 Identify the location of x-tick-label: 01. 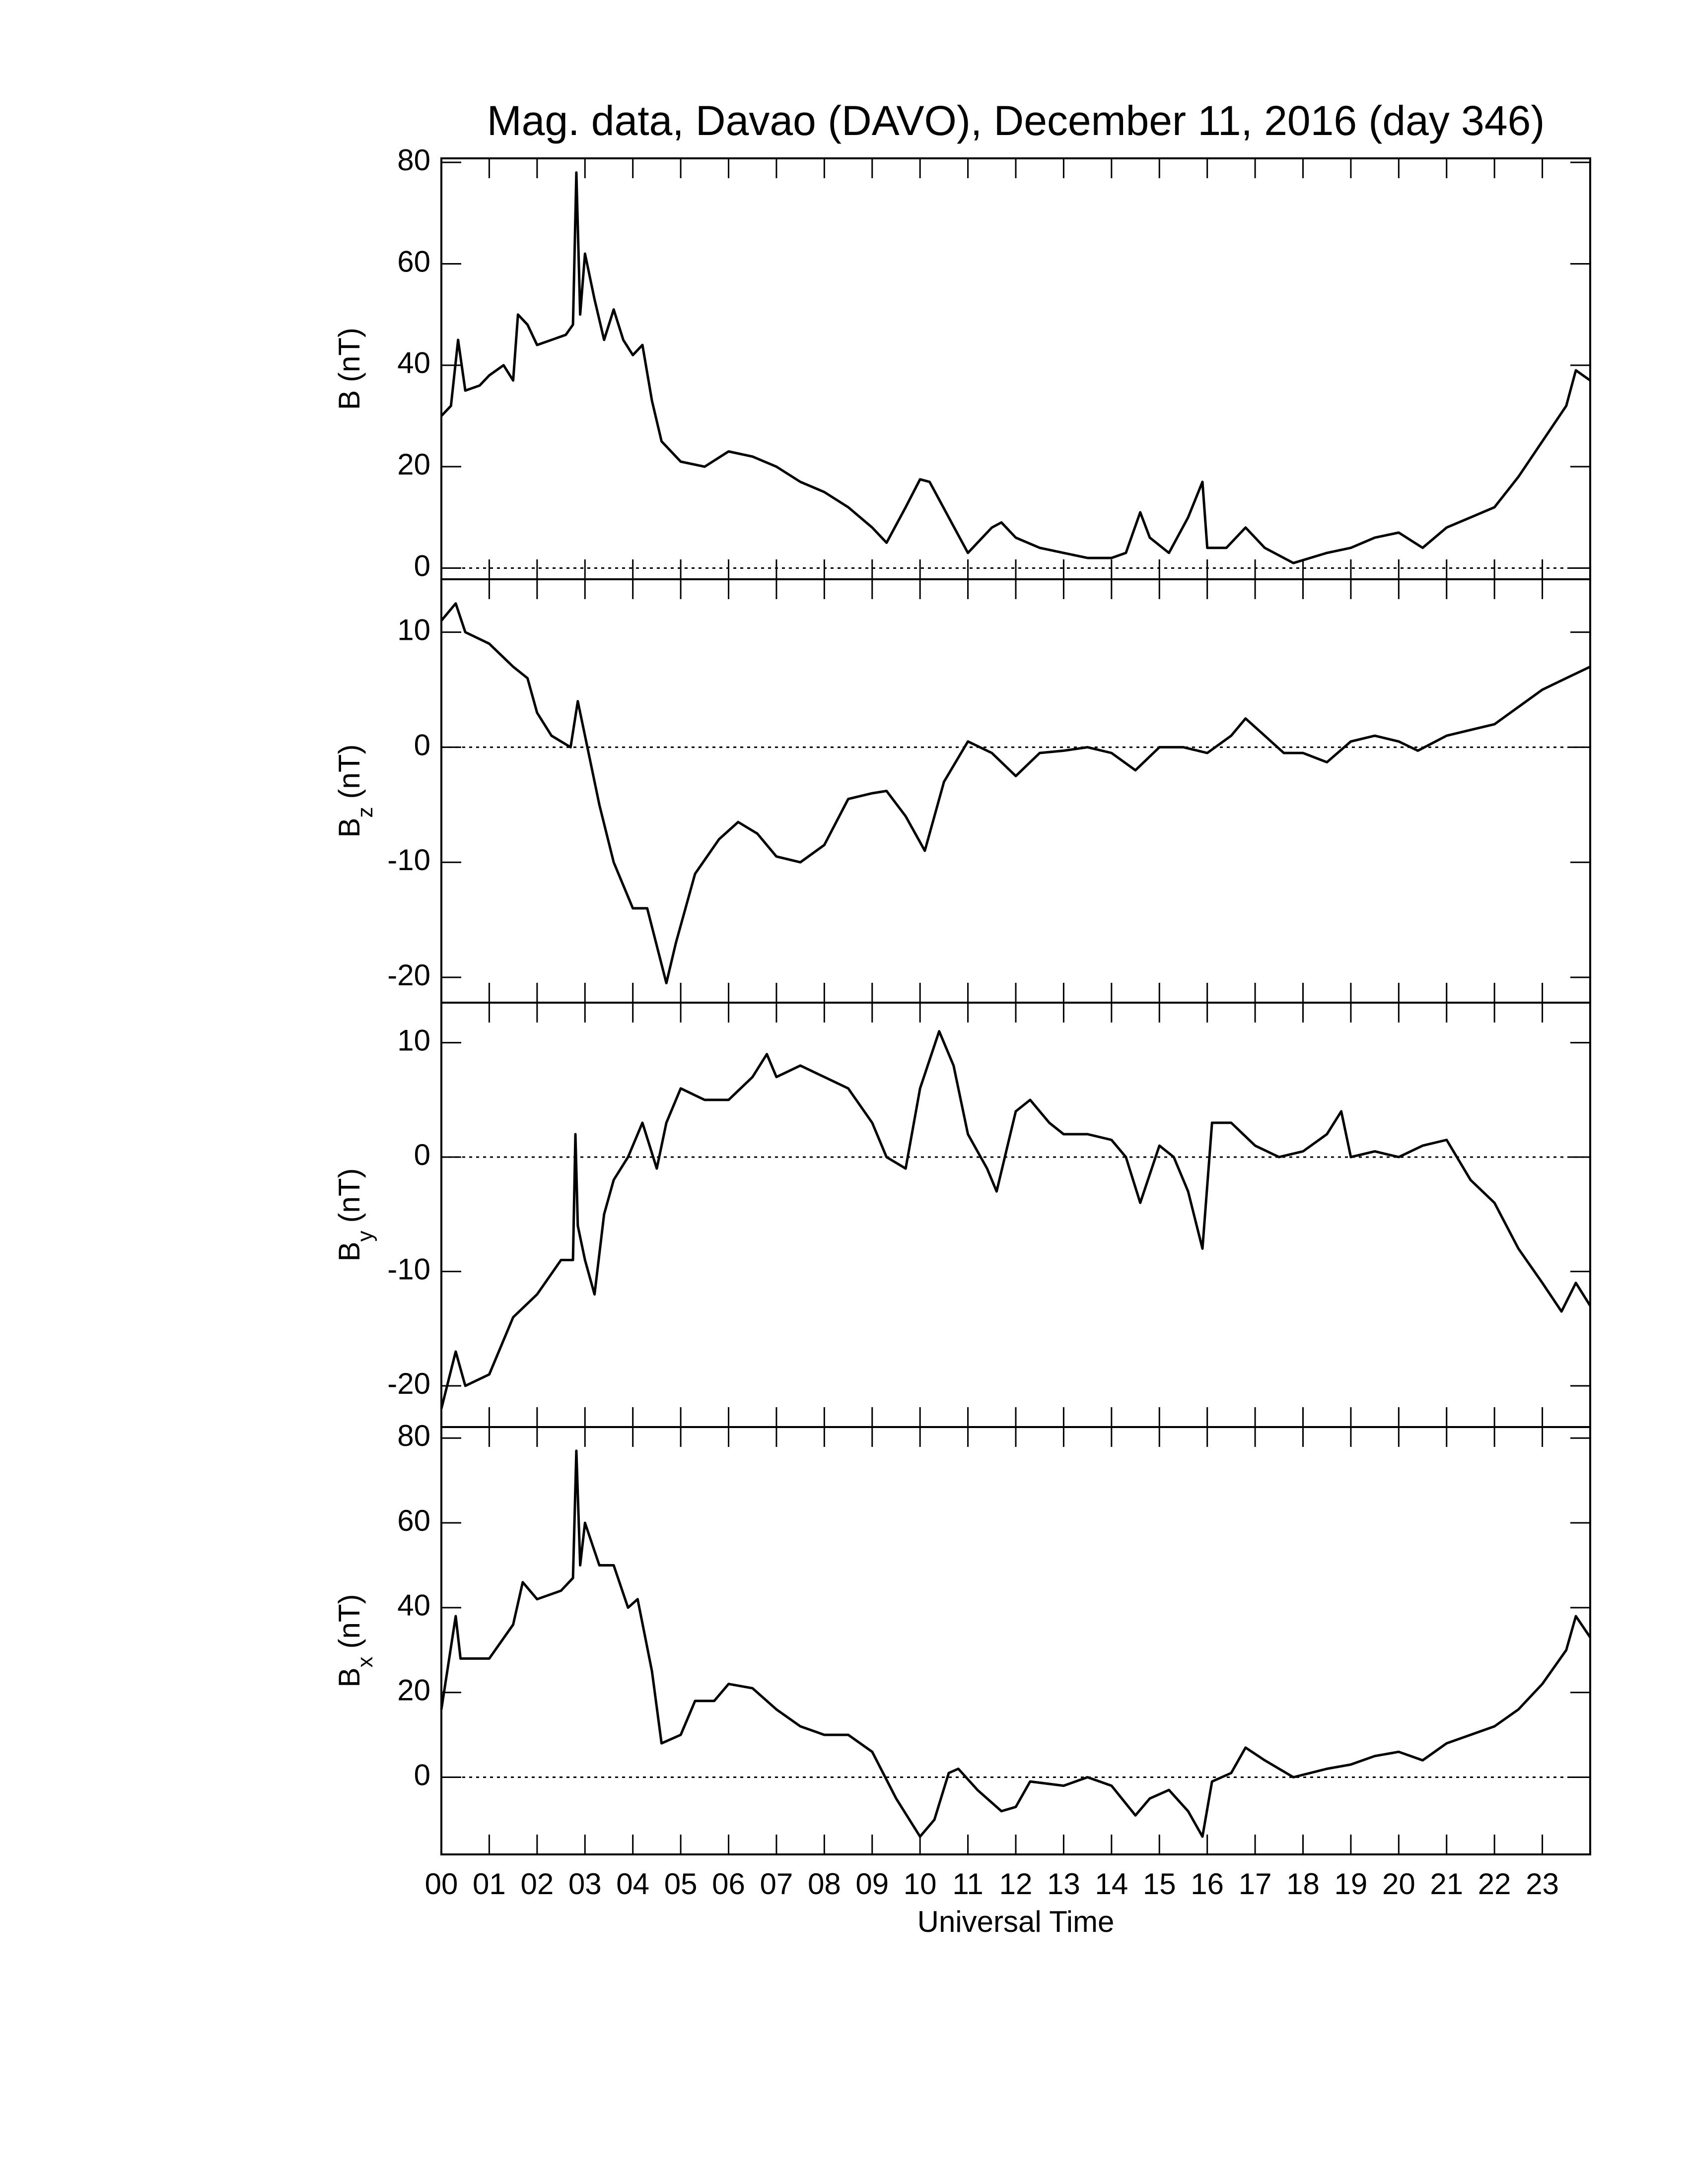
(489, 1884).